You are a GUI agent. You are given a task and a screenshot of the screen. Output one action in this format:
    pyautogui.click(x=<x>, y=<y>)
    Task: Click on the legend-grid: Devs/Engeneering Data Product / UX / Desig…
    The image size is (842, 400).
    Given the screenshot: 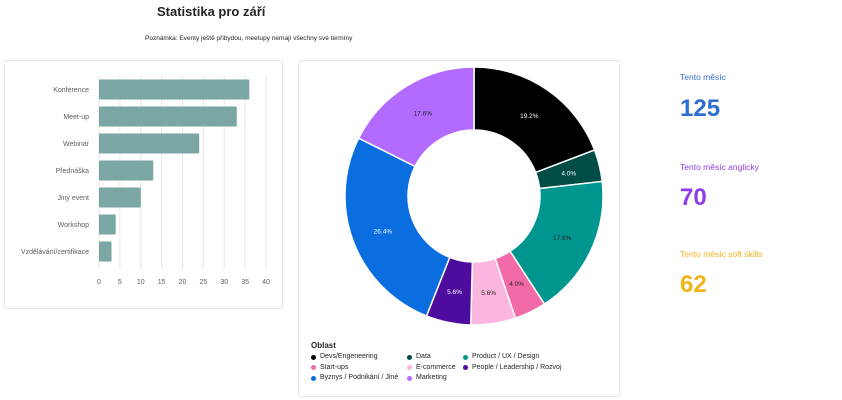 What is the action you would take?
    pyautogui.click(x=461, y=367)
    